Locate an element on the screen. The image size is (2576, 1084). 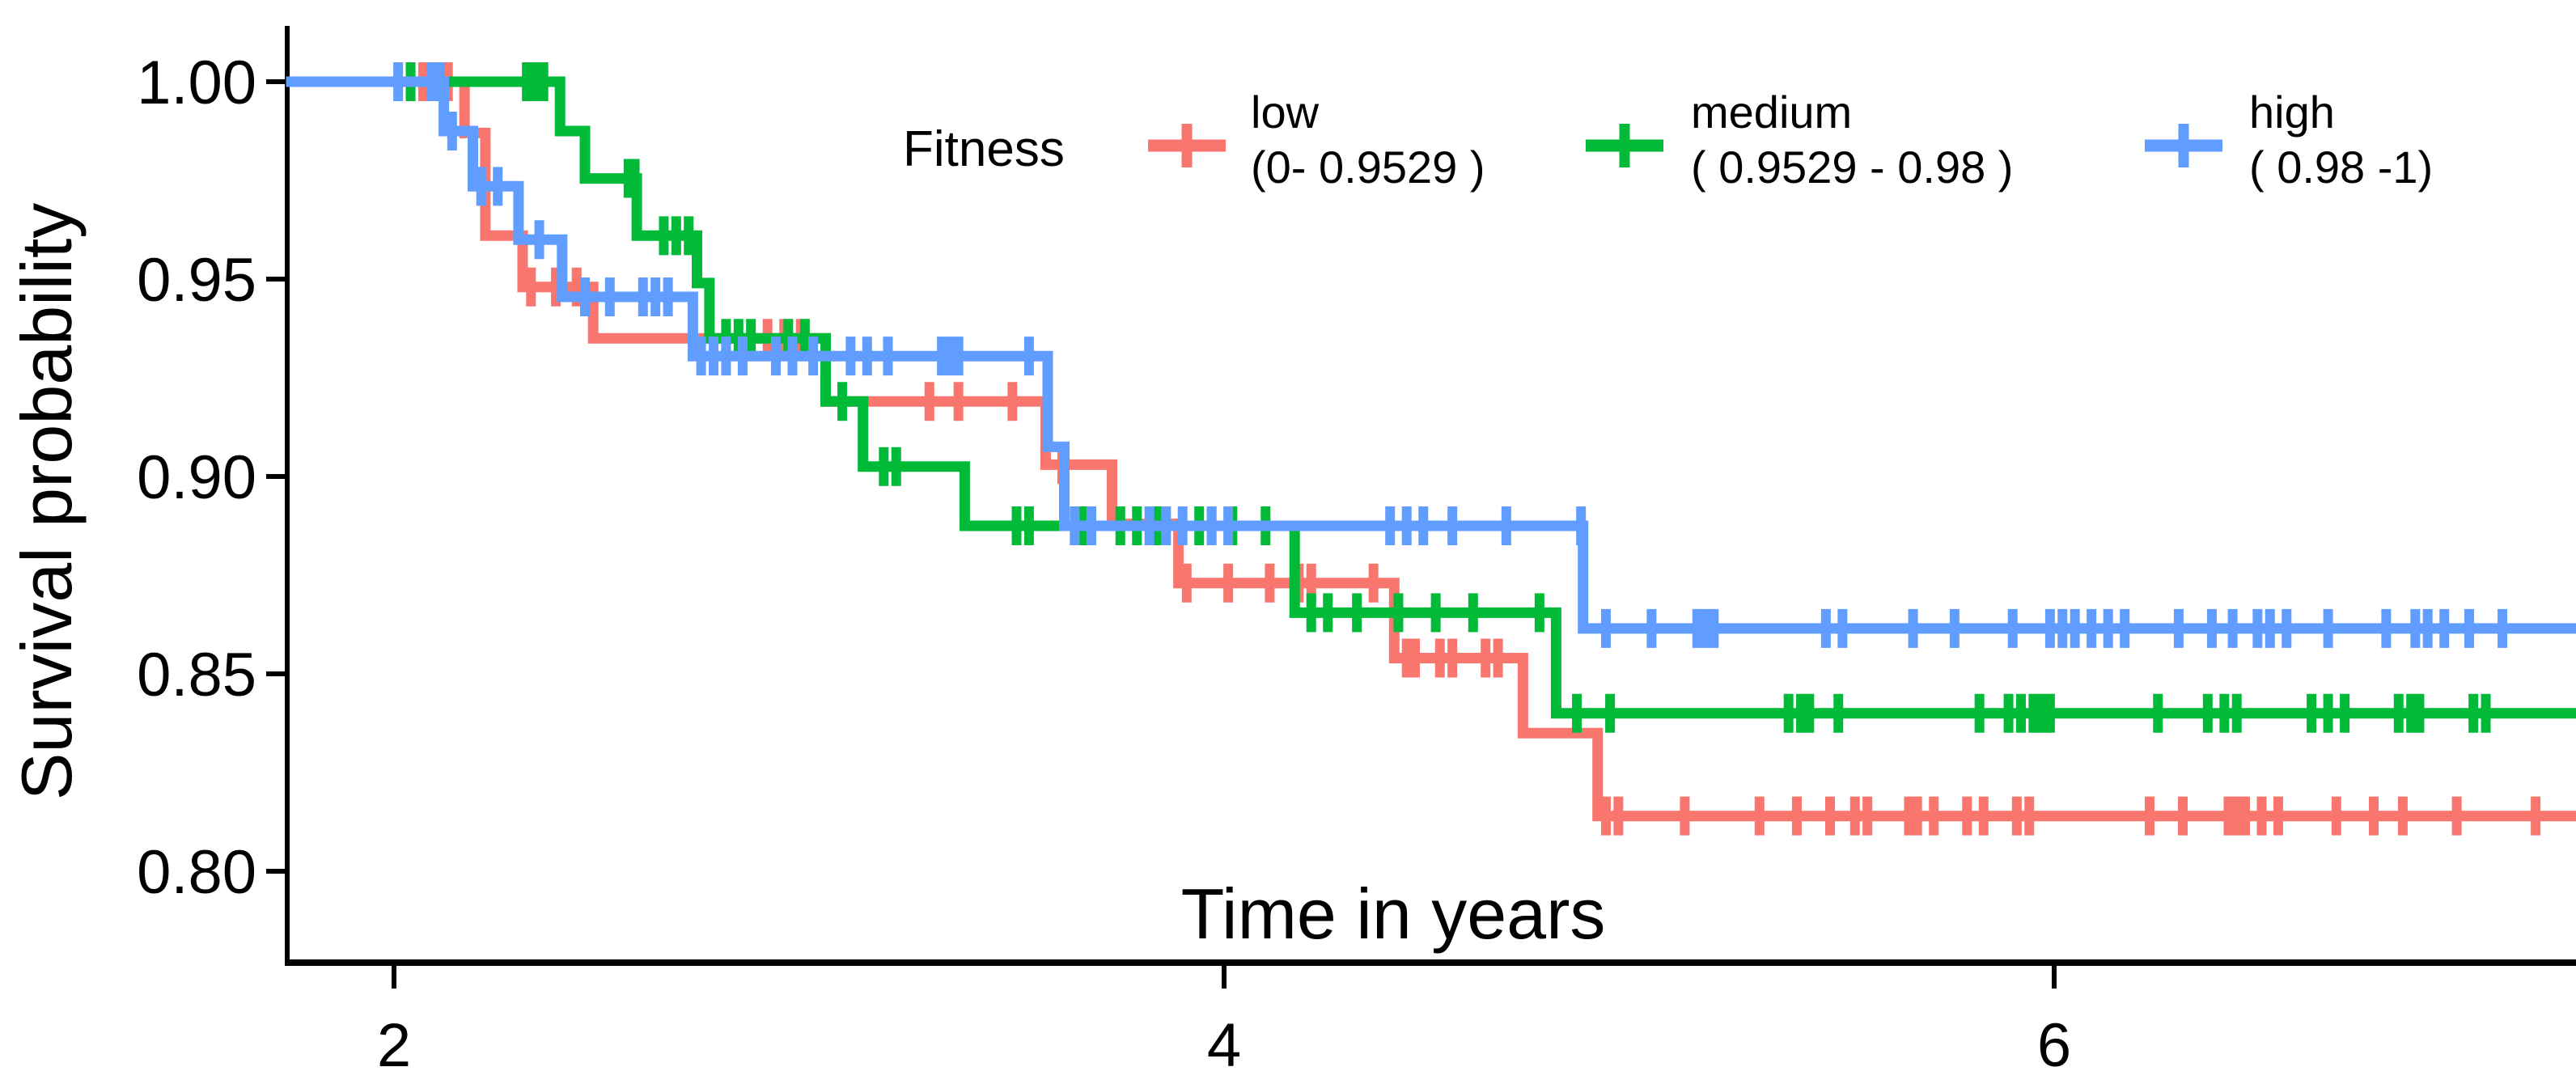
x-tick-label: 6 is located at coordinates (2054, 1045).